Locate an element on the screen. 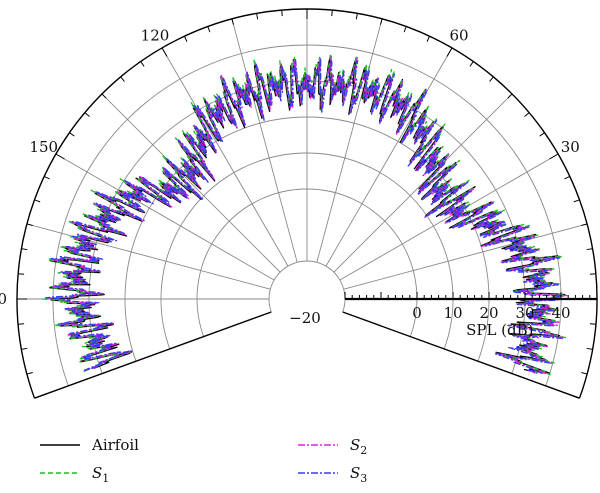 The image size is (600, 493). radial-tick-label: 10 is located at coordinates (452, 313).